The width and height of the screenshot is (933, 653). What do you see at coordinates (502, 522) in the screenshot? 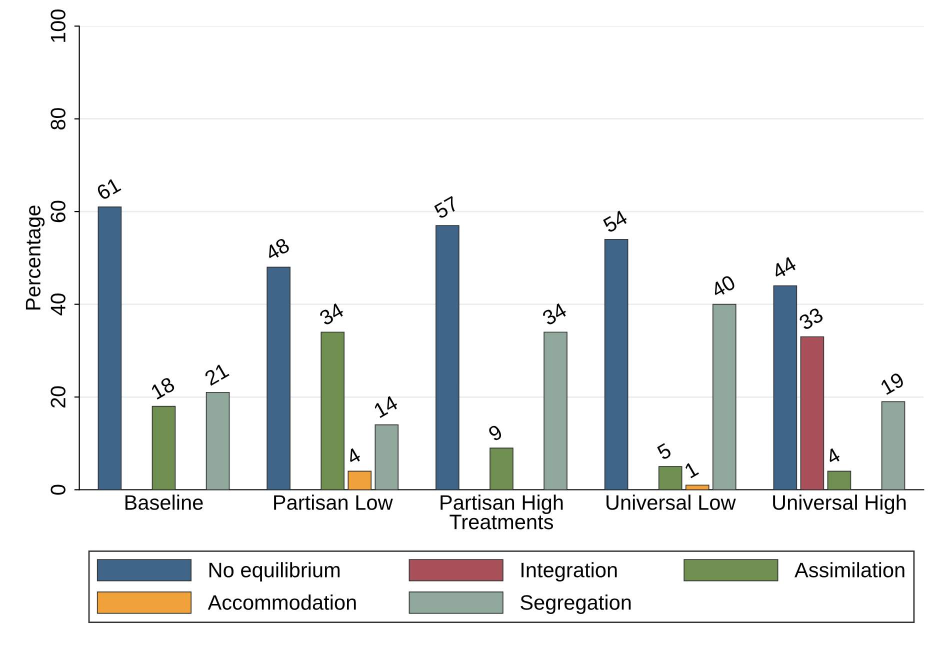
I see `x-axis-title: Treatments` at bounding box center [502, 522].